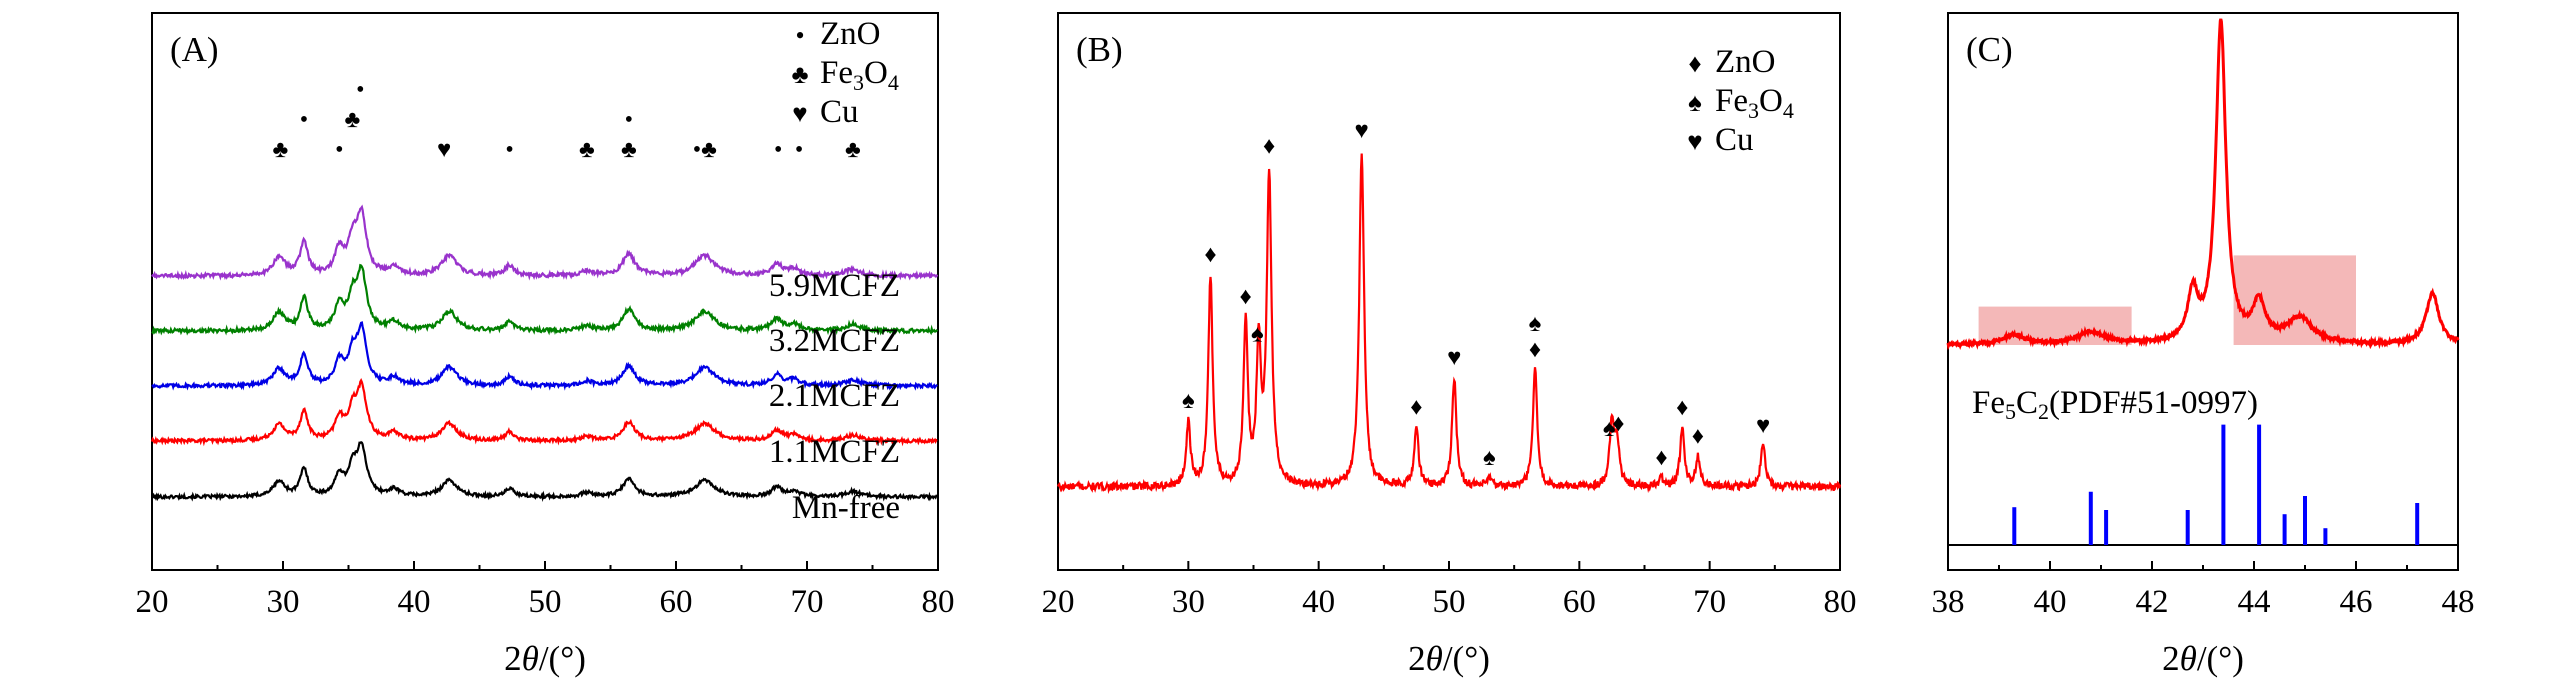 The width and height of the screenshot is (2567, 697). I want to click on series-label: Mn-free, so click(846, 508).